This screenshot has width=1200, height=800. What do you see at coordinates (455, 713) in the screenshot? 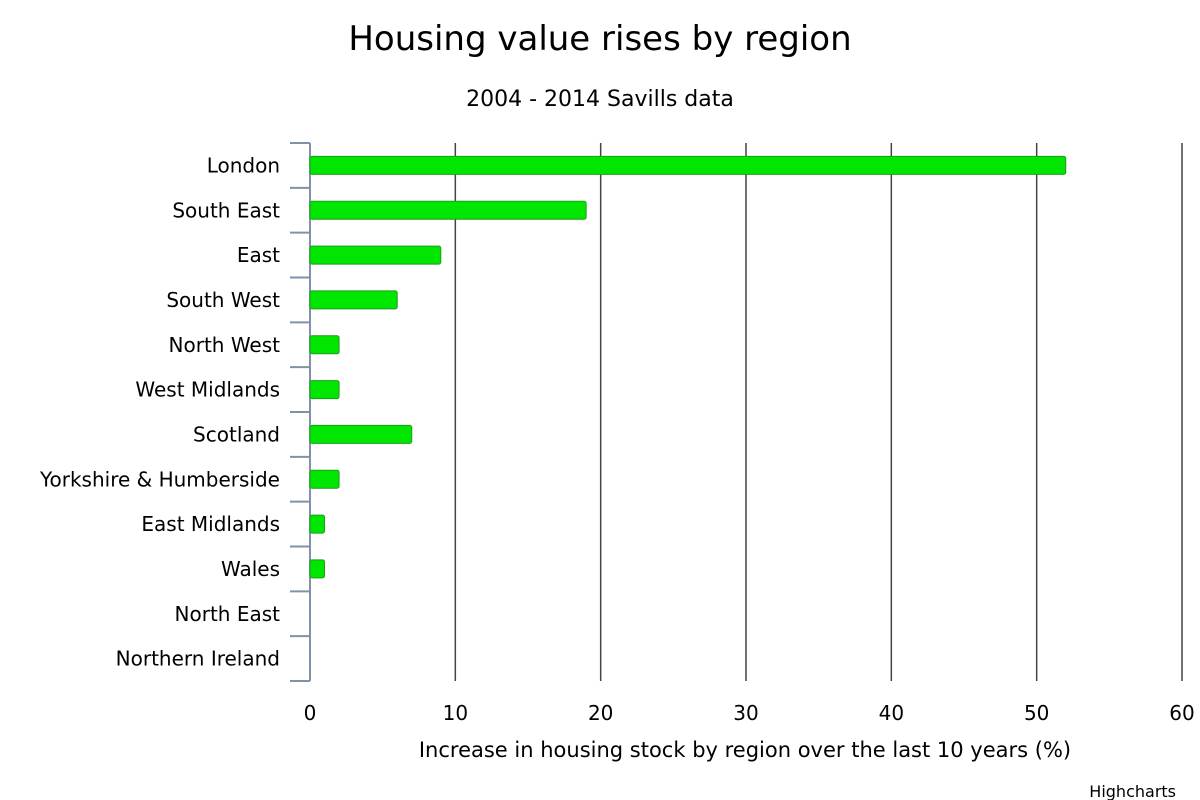
I see `x-tick-label-1: 10` at bounding box center [455, 713].